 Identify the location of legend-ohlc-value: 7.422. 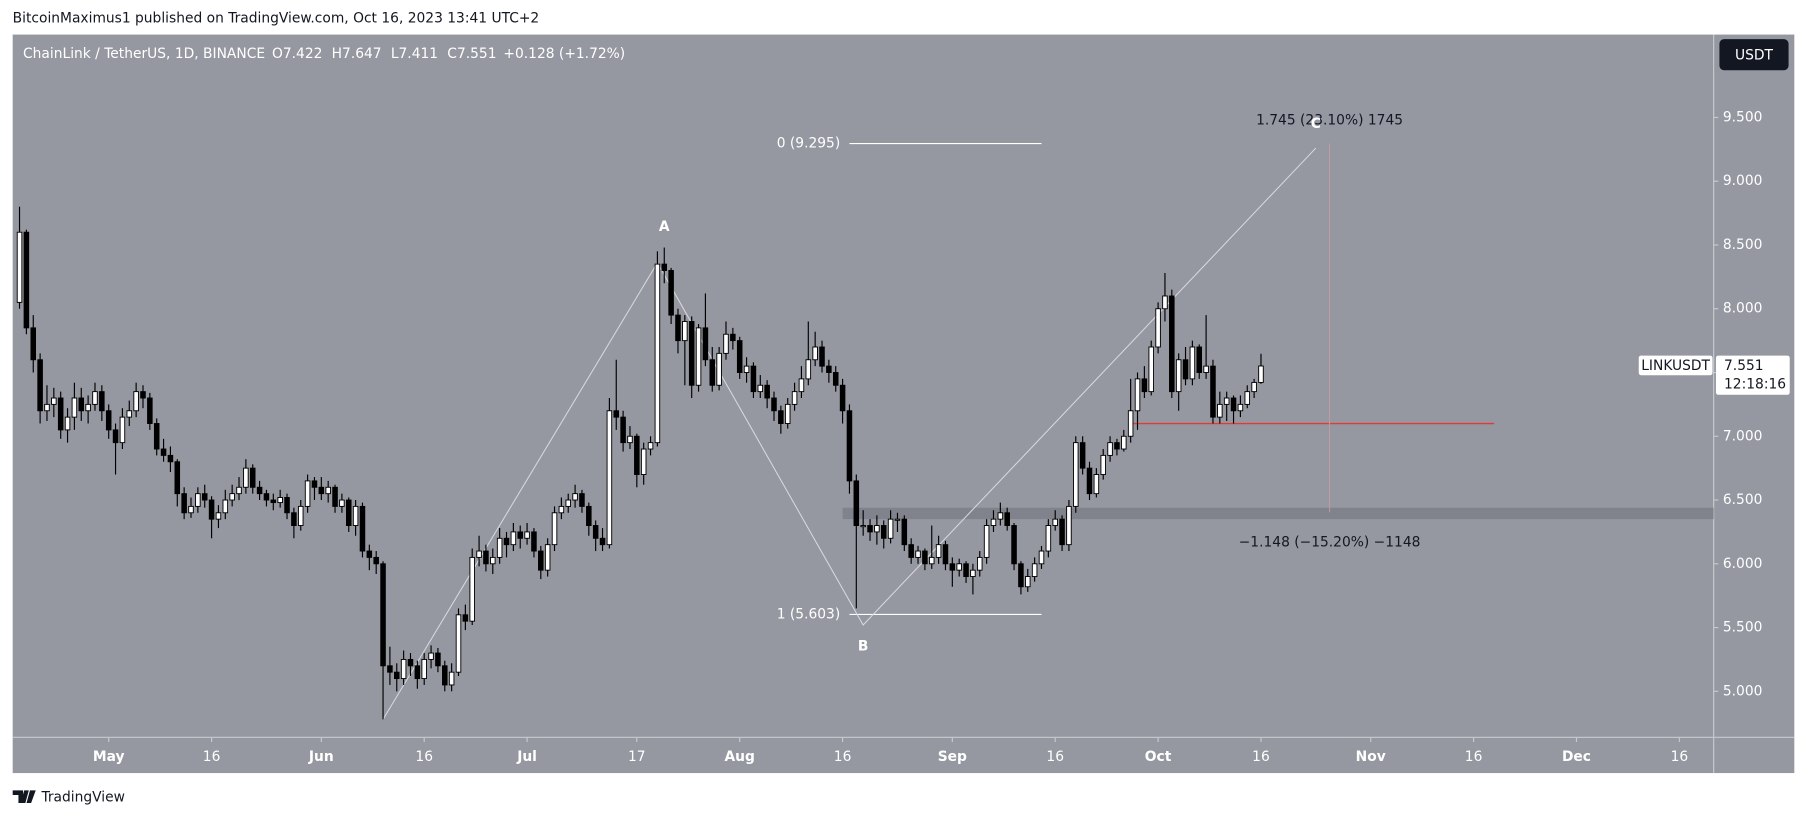
(303, 54).